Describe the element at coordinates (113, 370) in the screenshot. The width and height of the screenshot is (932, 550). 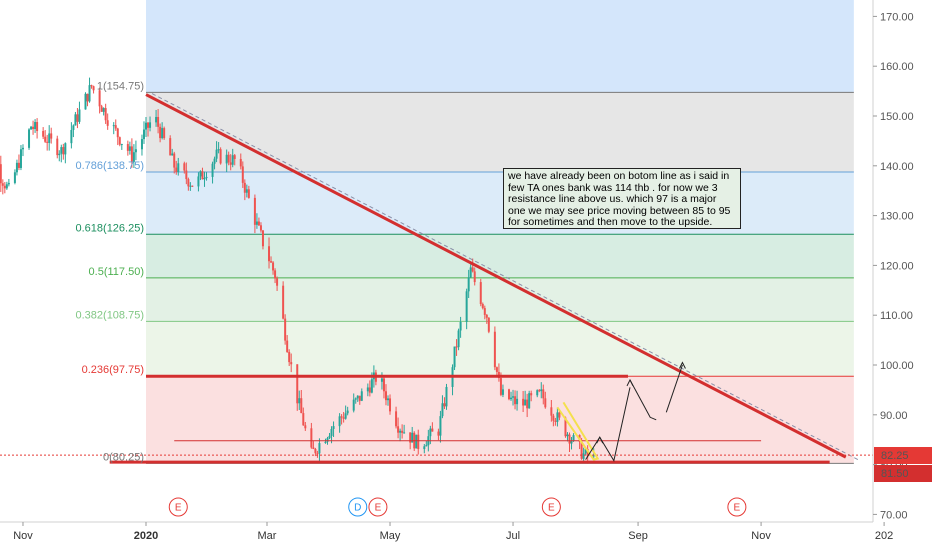
I see `fib-level-label: 0.236(97.75)` at that location.